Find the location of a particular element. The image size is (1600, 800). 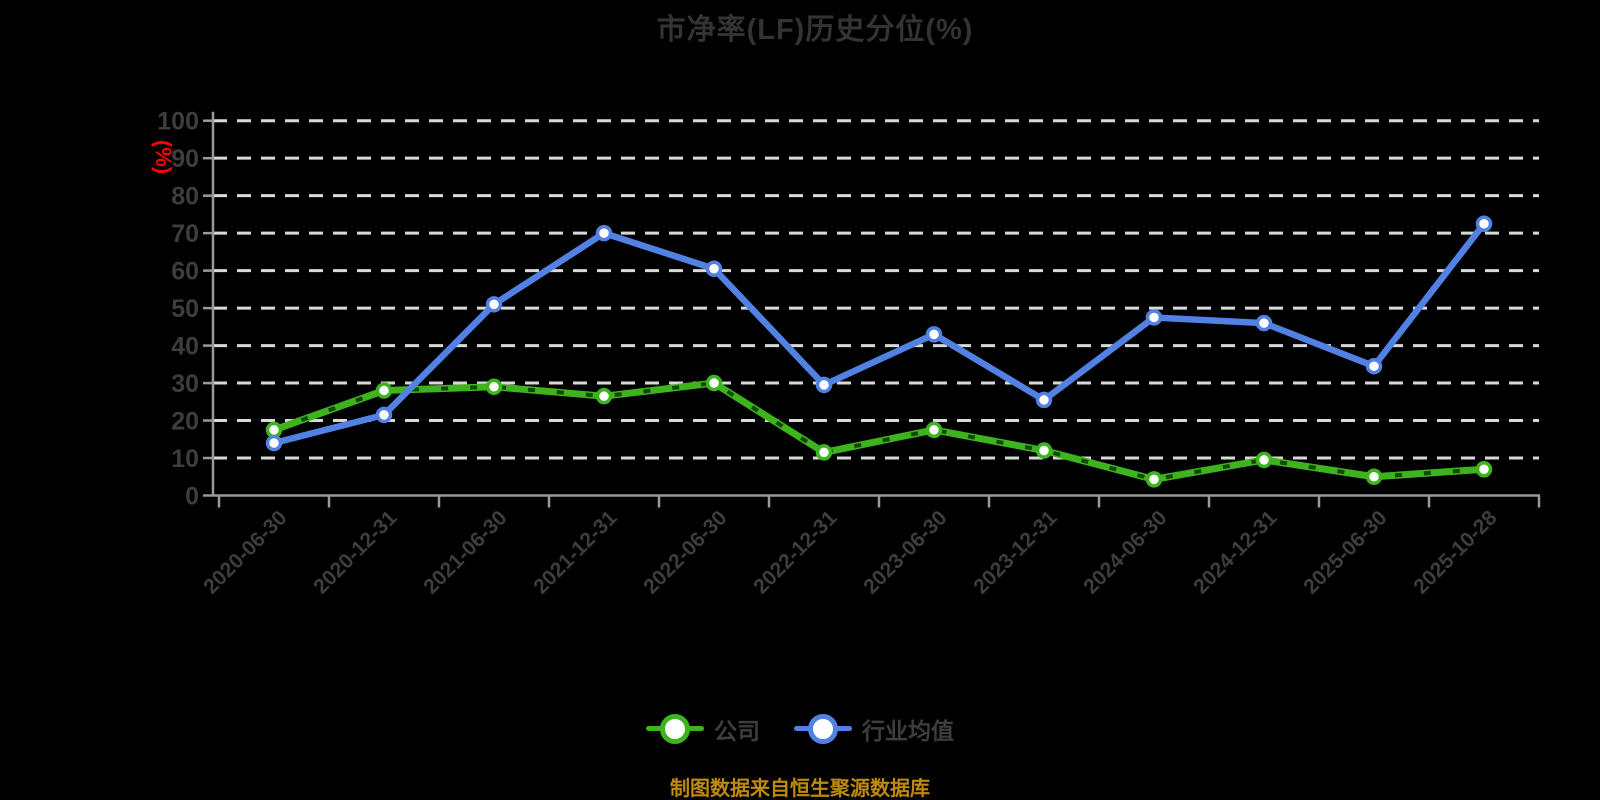

y-axis-unit-label: (%) is located at coordinates (163, 157).